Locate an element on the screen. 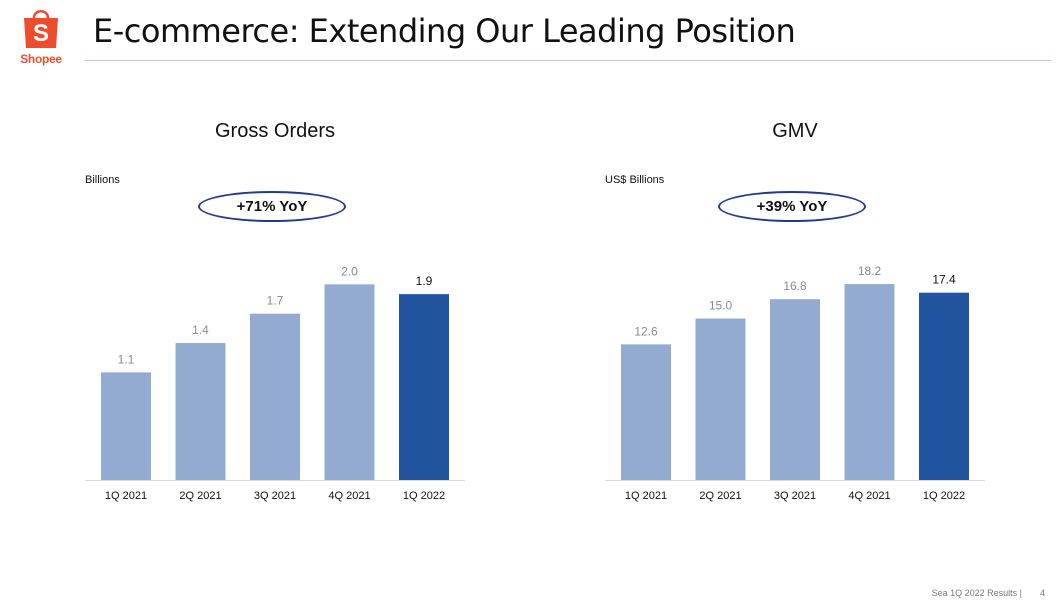  title-divider is located at coordinates (567, 60).